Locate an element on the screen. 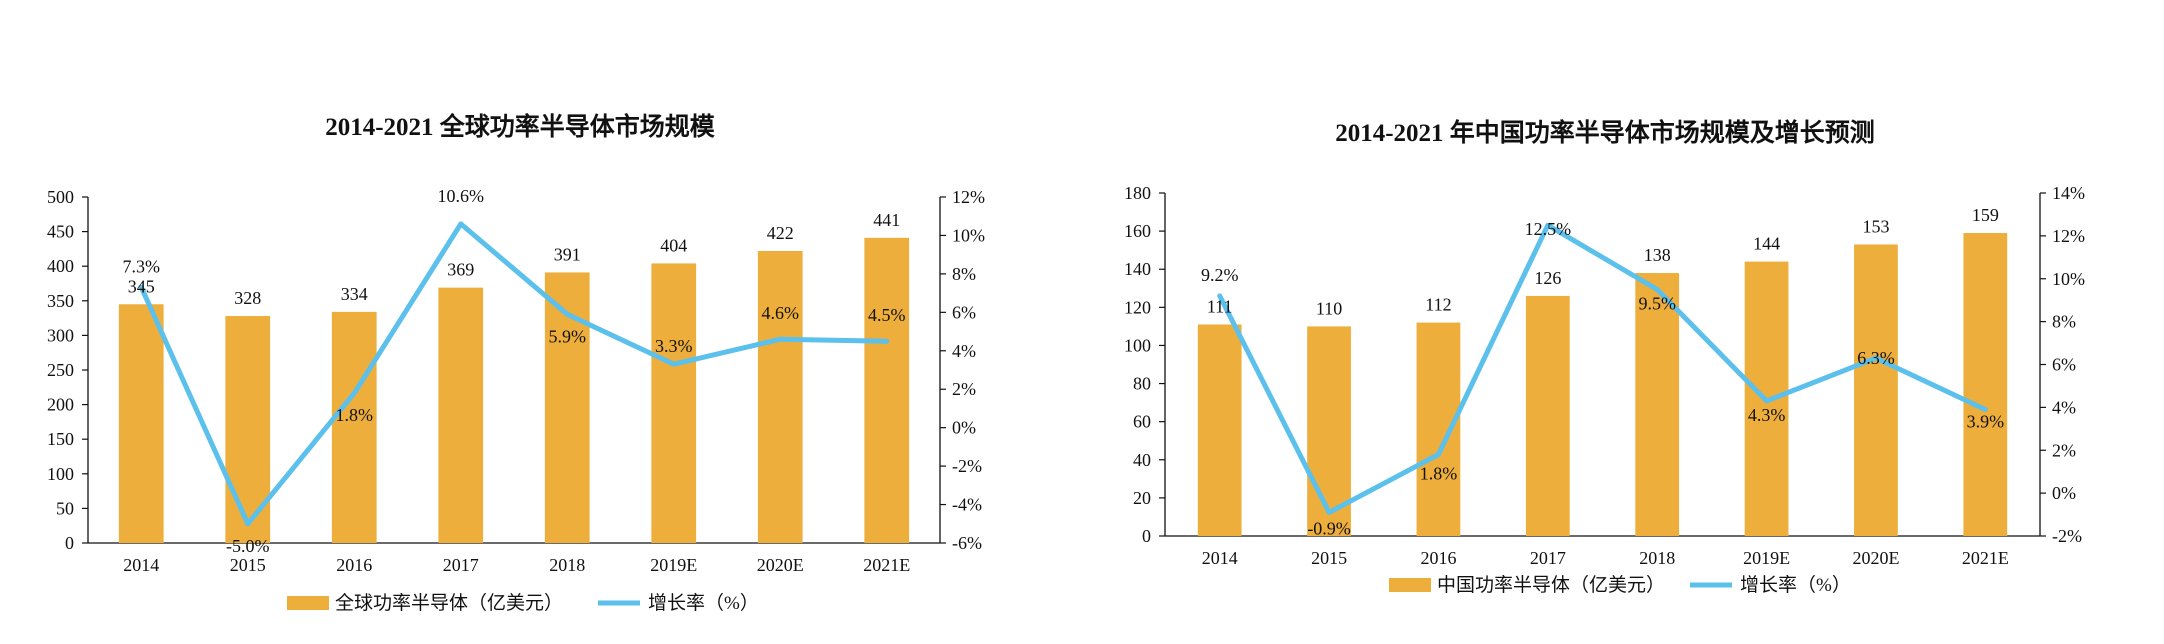  global-x-tick-label: 2018 is located at coordinates (567, 565).